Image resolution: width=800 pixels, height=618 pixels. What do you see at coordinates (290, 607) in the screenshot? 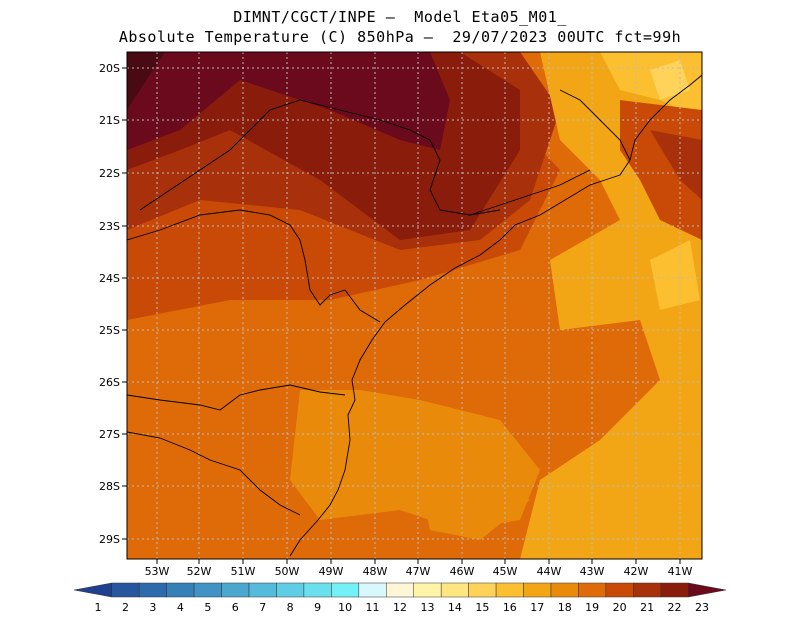
I see `colorbar-label: 8` at bounding box center [290, 607].